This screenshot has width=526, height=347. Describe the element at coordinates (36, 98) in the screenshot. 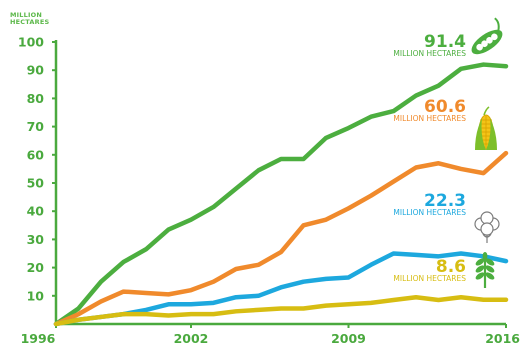

I see `y-tick-label: 80` at that location.